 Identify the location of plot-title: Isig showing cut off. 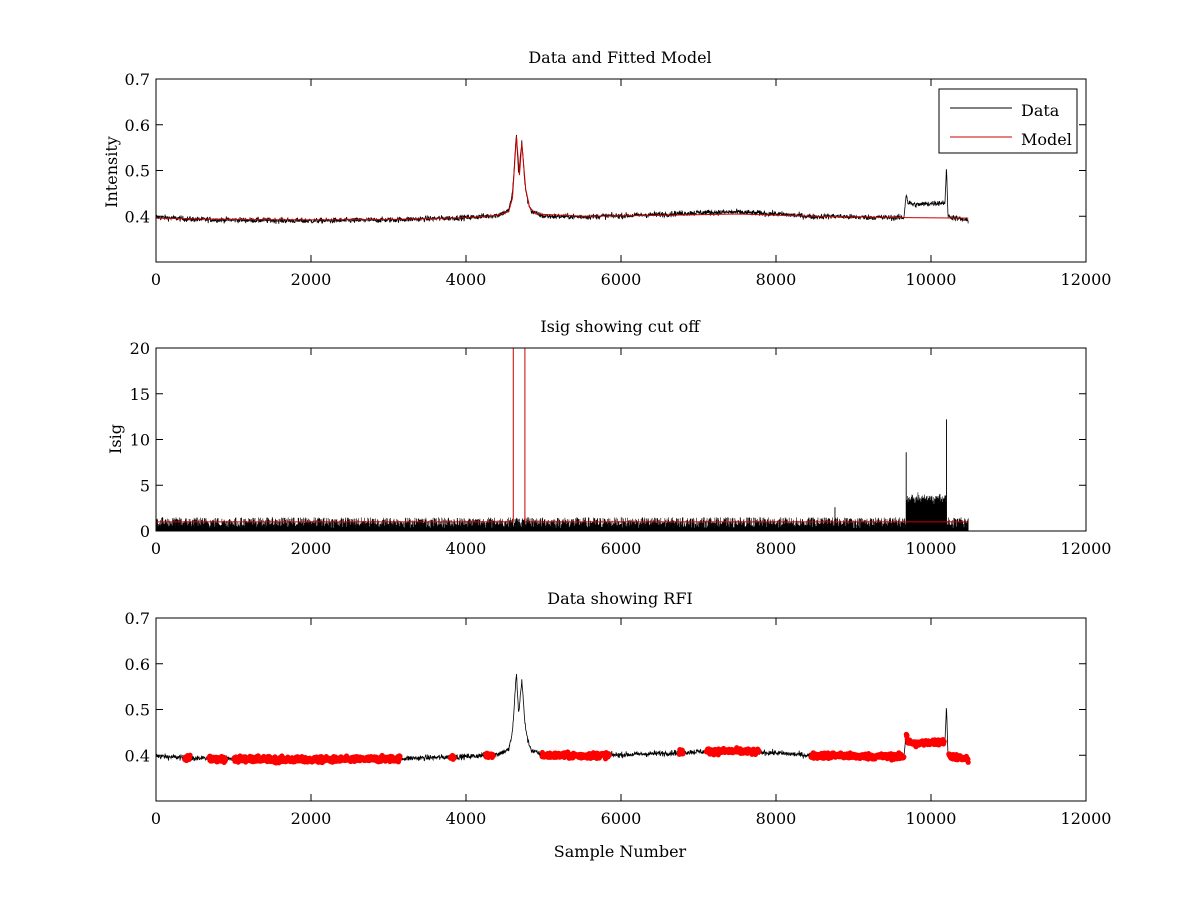
(620, 326).